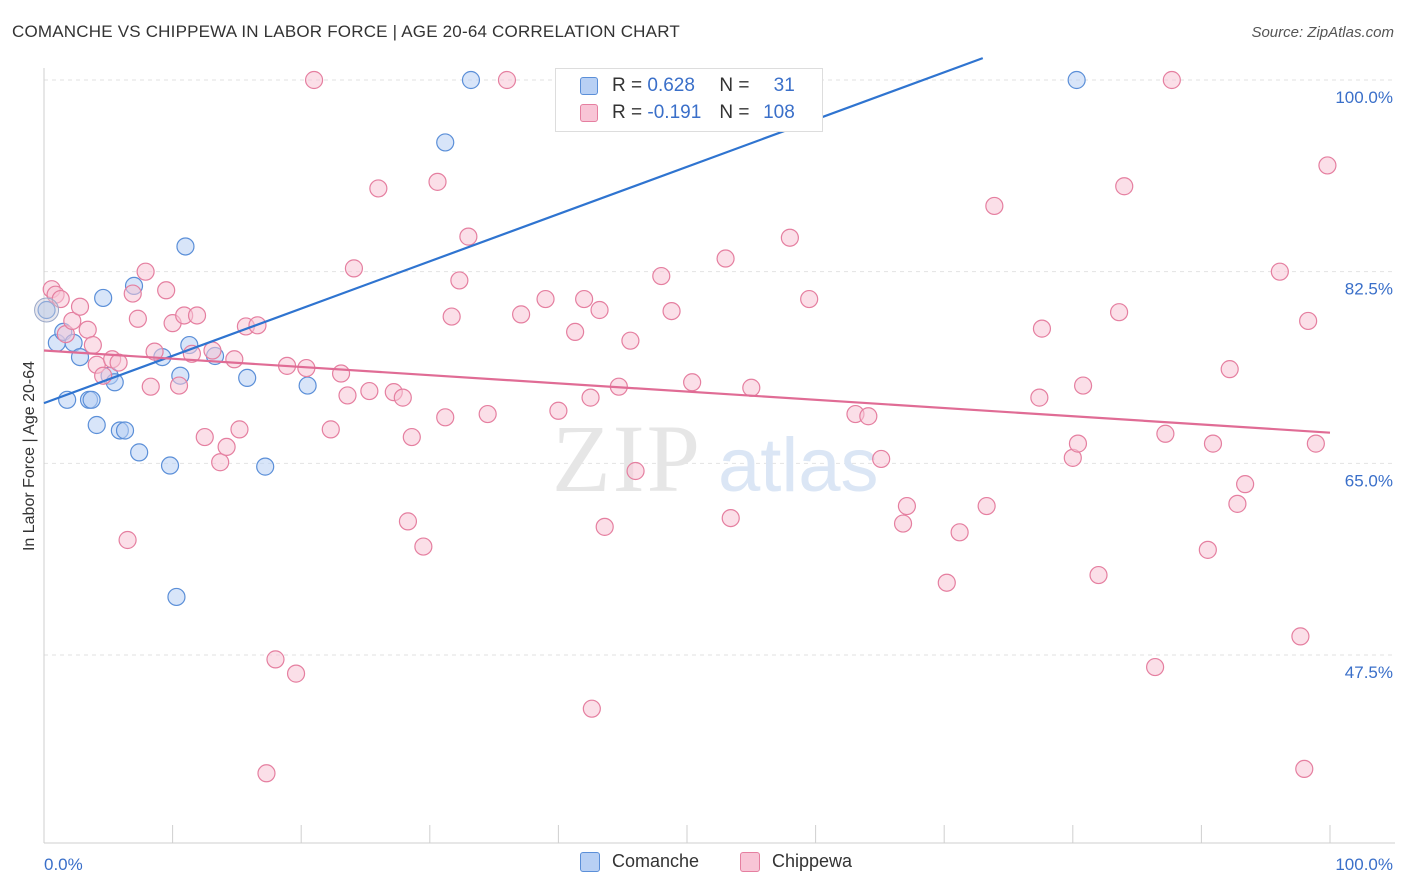 The width and height of the screenshot is (1406, 892). What do you see at coordinates (639, 861) in the screenshot?
I see `legend-item-comanche: Comanche` at bounding box center [639, 861].